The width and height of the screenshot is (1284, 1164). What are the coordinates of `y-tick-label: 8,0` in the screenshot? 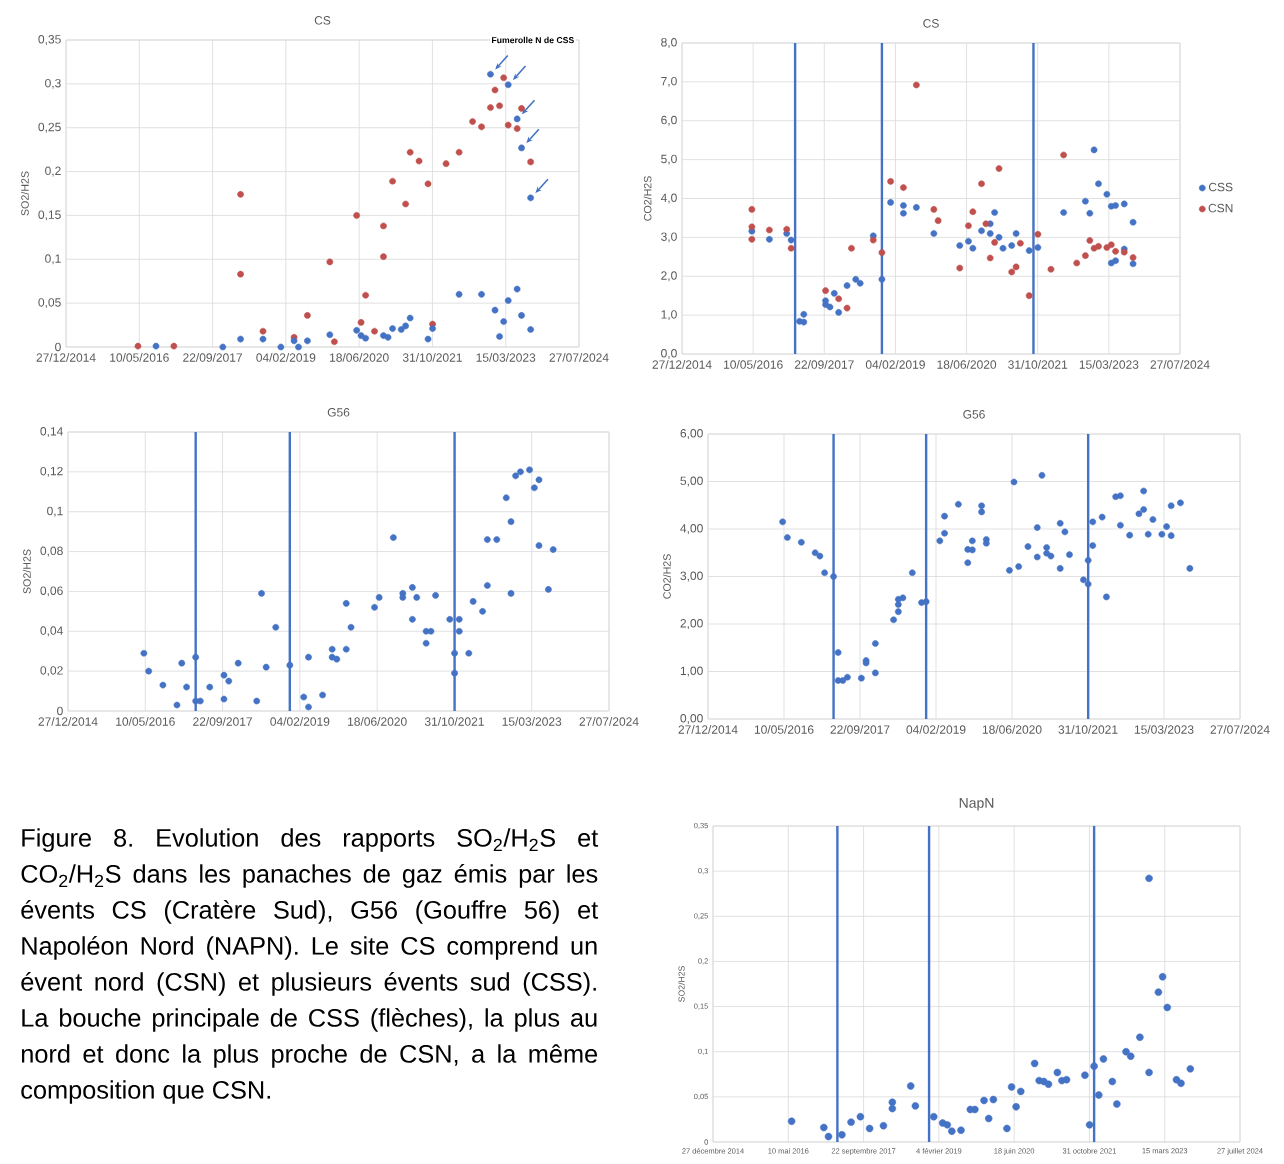 It's located at (669, 43).